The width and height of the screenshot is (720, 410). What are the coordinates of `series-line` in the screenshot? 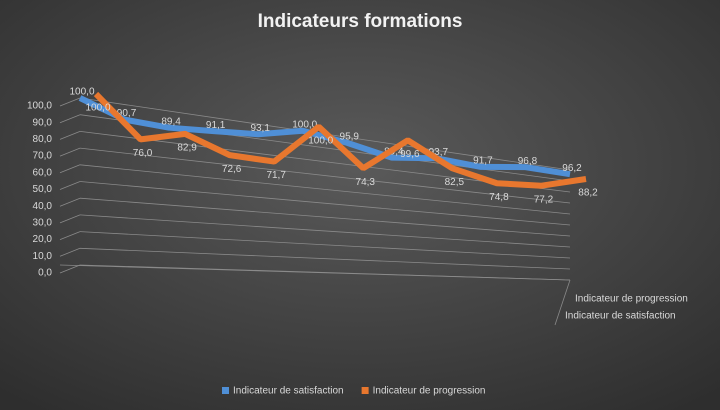 It's located at (324, 136).